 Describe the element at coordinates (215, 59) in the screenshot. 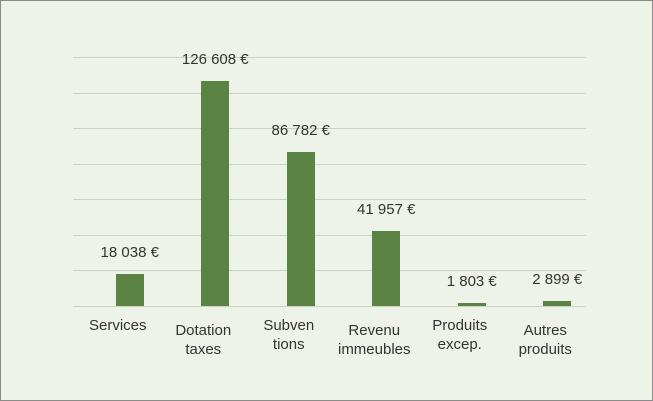

I see `value-label: 126 608 €` at that location.